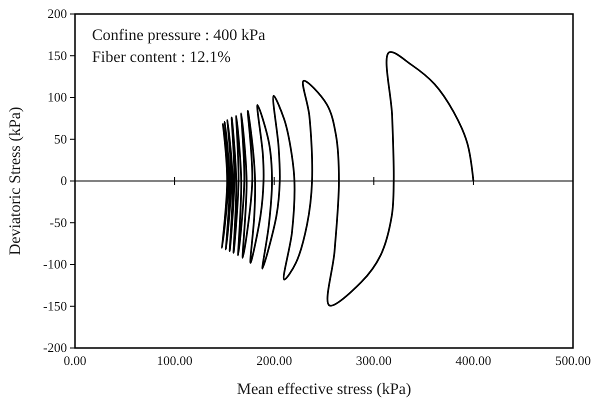  I want to click on y-axis-title: Deviatoric Stress (kPa), so click(15, 181).